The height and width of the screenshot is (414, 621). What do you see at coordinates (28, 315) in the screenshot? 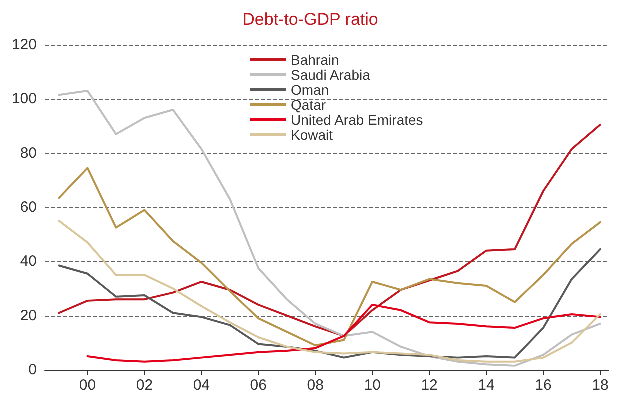
I see `y-tick-label: 20` at bounding box center [28, 315].